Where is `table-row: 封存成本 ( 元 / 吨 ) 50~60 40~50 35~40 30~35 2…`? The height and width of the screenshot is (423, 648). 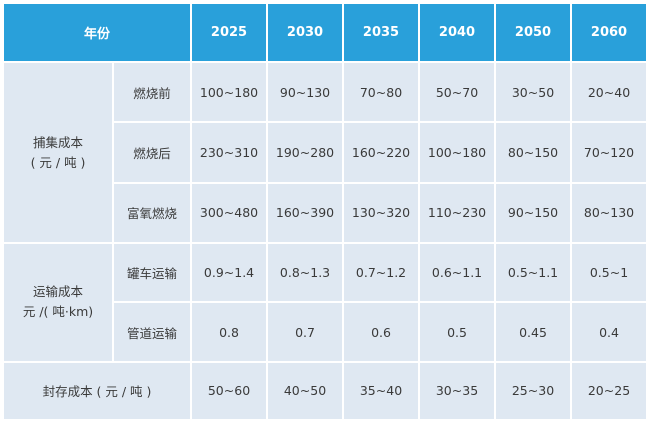 table-row: 封存成本 ( 元 / 吨 ) 50~60 40~50 35~40 30~35 2… is located at coordinates (325, 390).